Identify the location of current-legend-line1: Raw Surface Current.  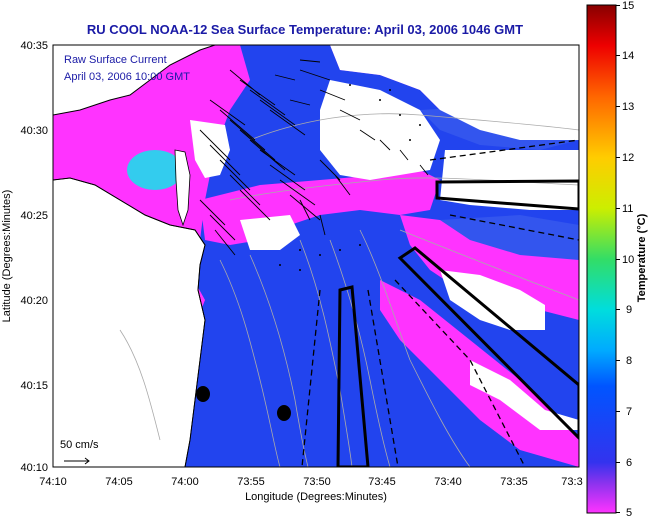
(115, 60).